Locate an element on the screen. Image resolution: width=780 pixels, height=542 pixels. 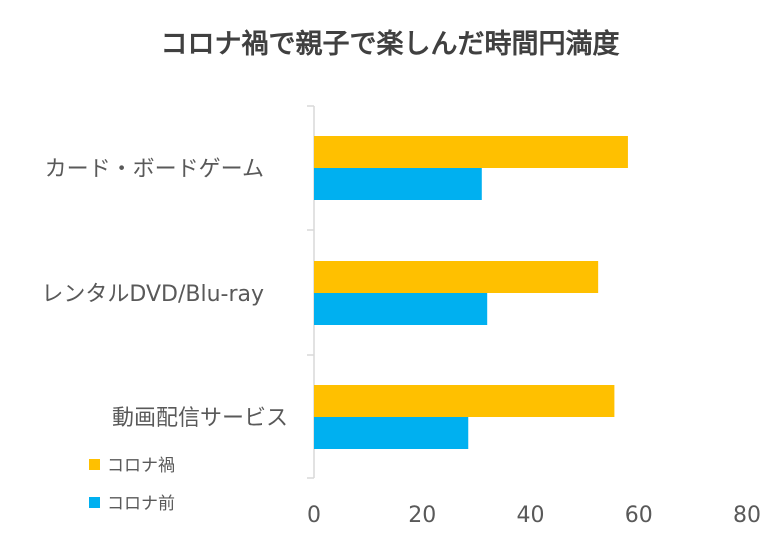
x-tick-label: 0 is located at coordinates (314, 515).